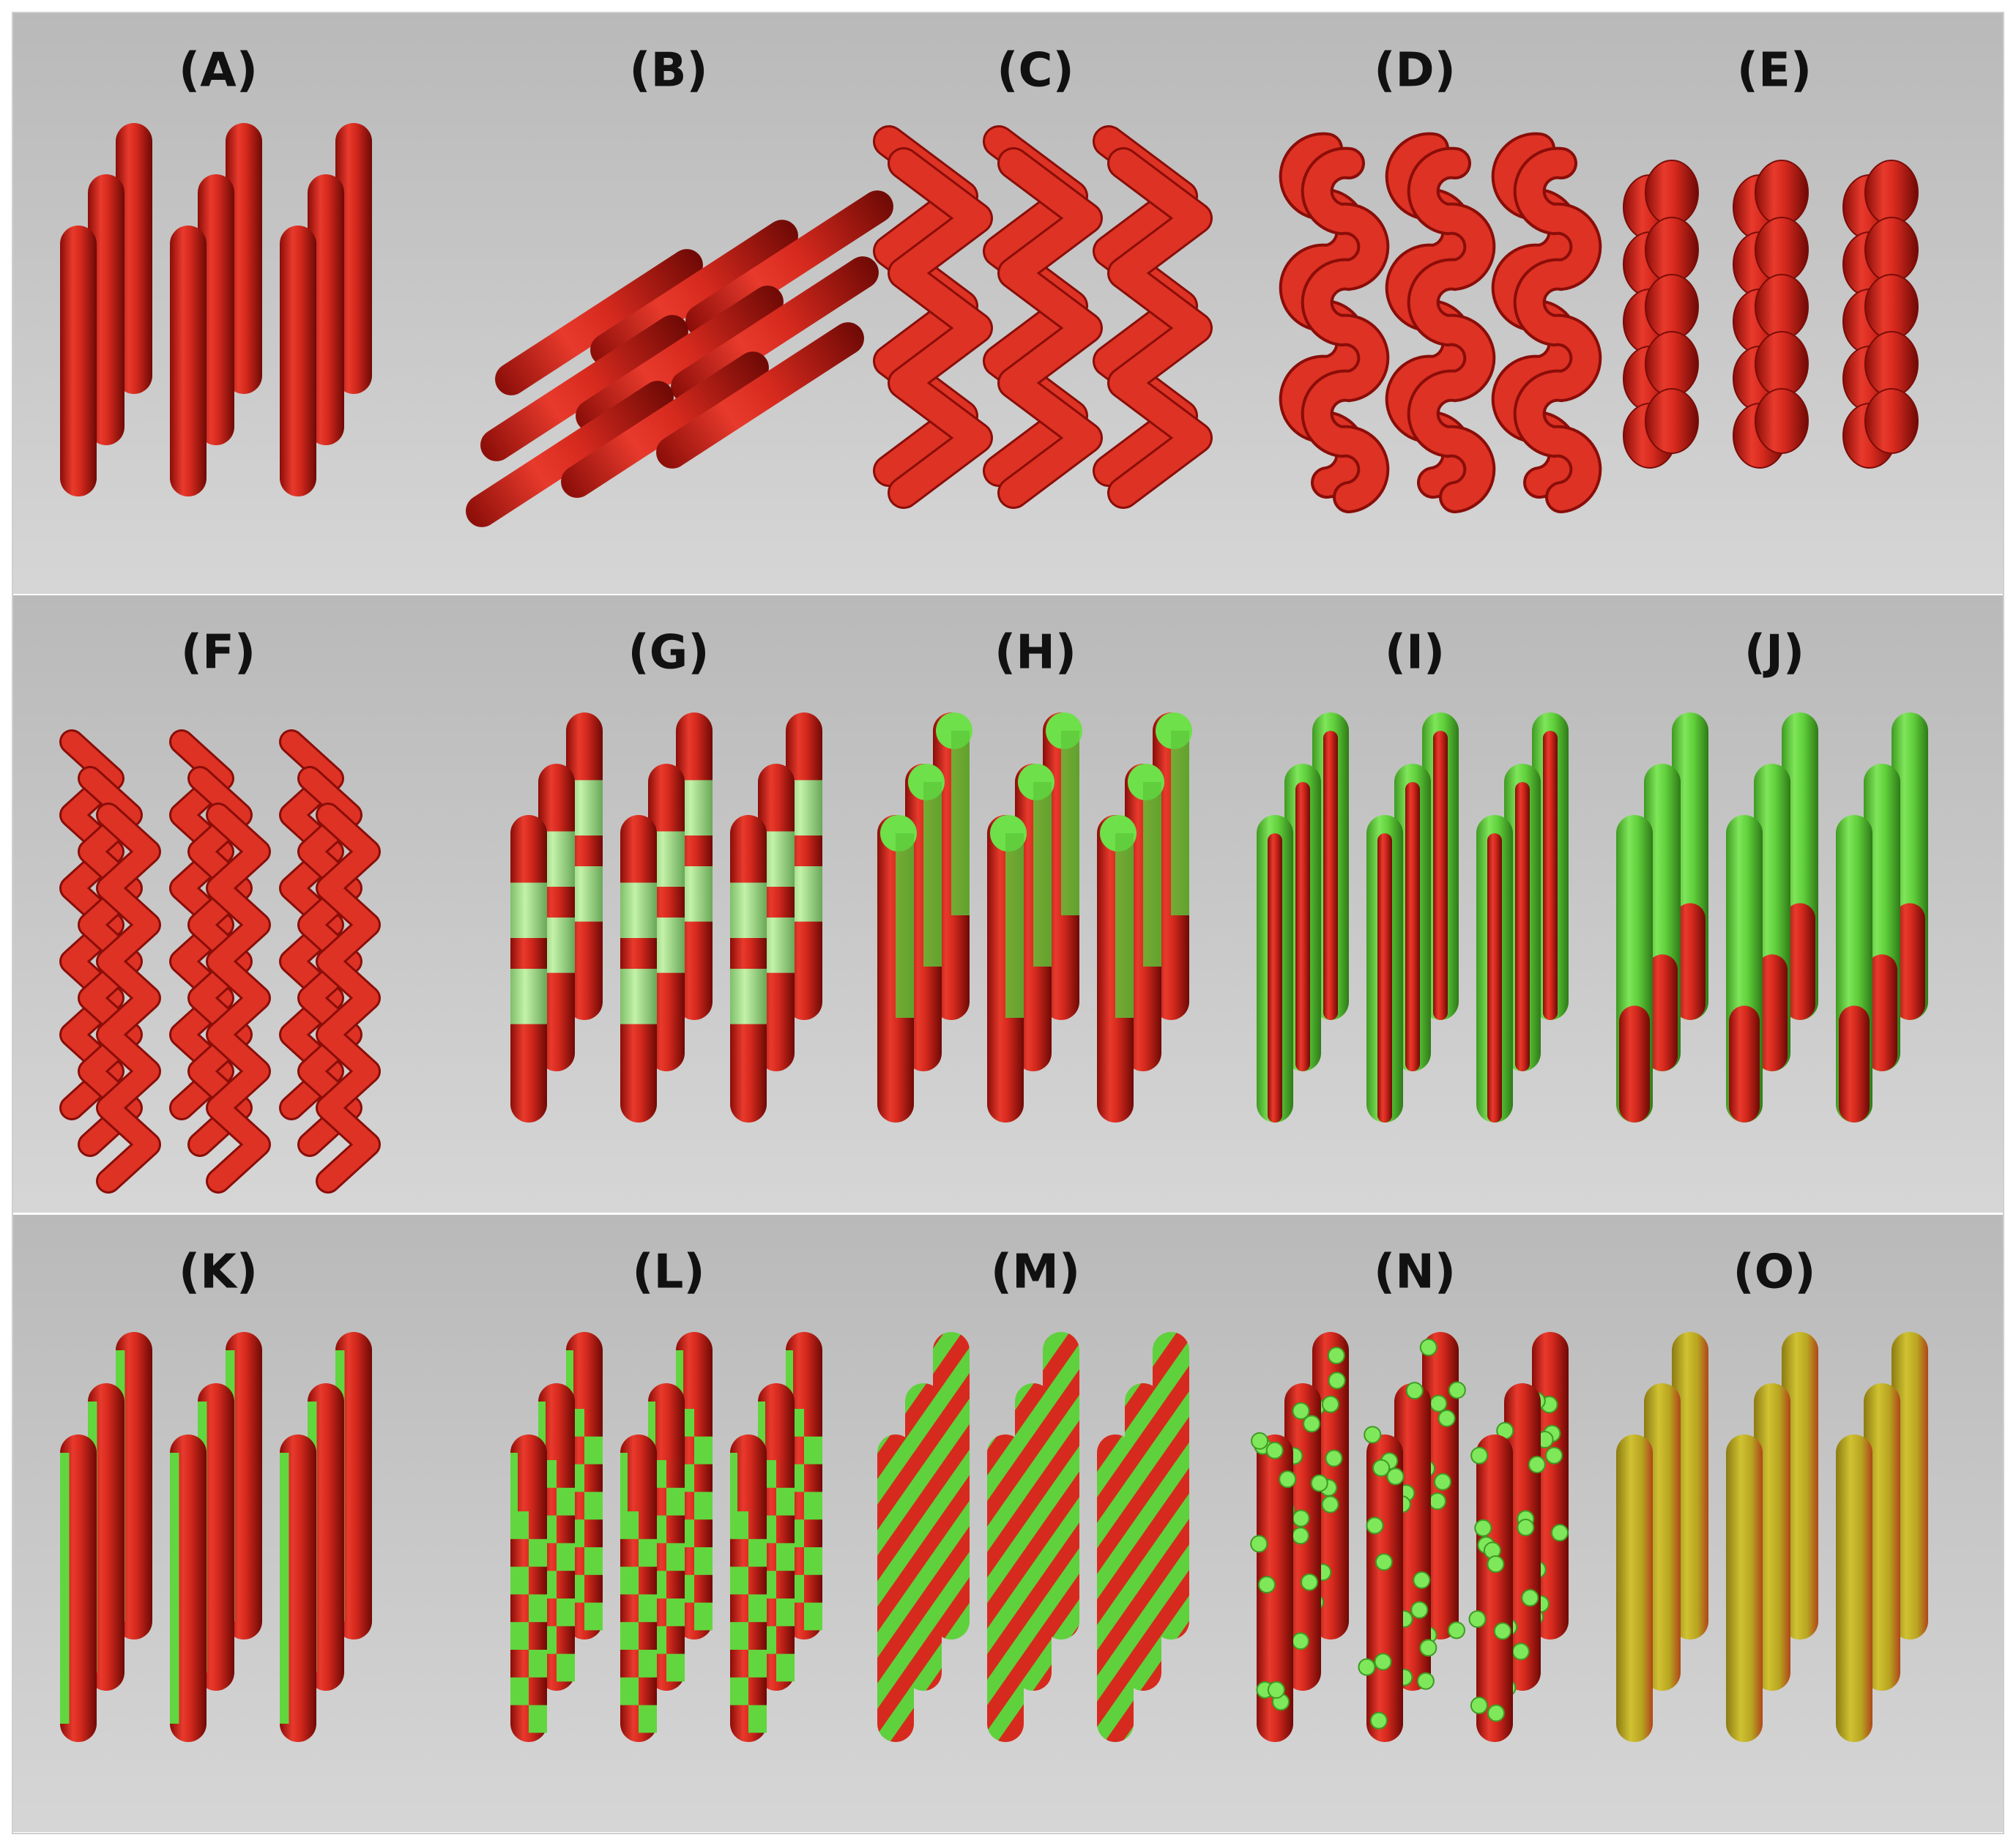 The width and height of the screenshot is (2016, 1846). What do you see at coordinates (666, 874) in the screenshot?
I see `panel: (G)` at bounding box center [666, 874].